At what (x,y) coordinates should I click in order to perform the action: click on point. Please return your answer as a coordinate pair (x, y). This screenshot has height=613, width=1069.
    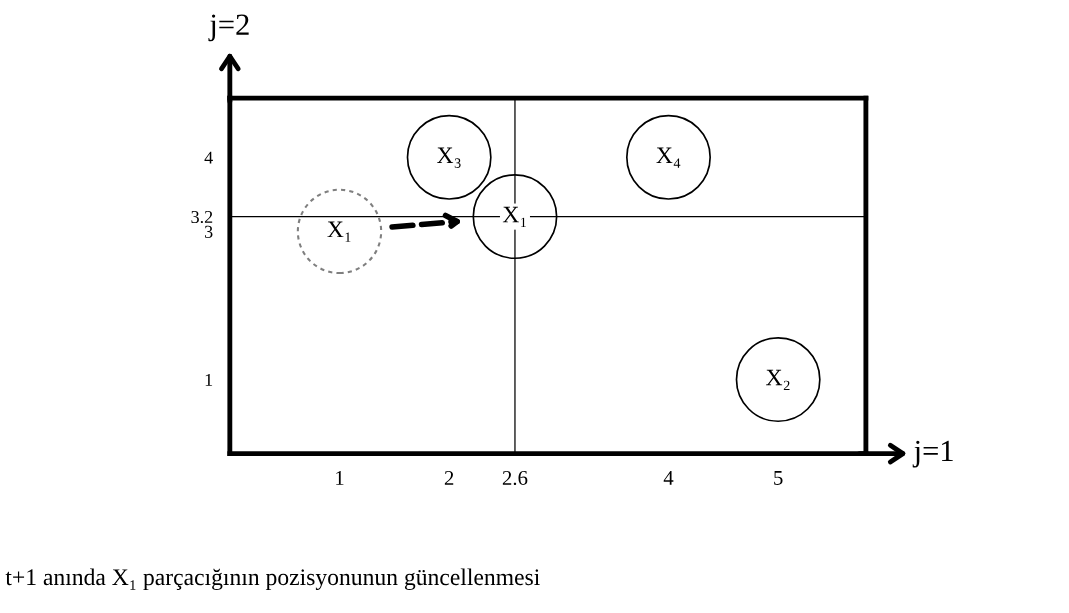
    Looking at the image, I should click on (339, 231).